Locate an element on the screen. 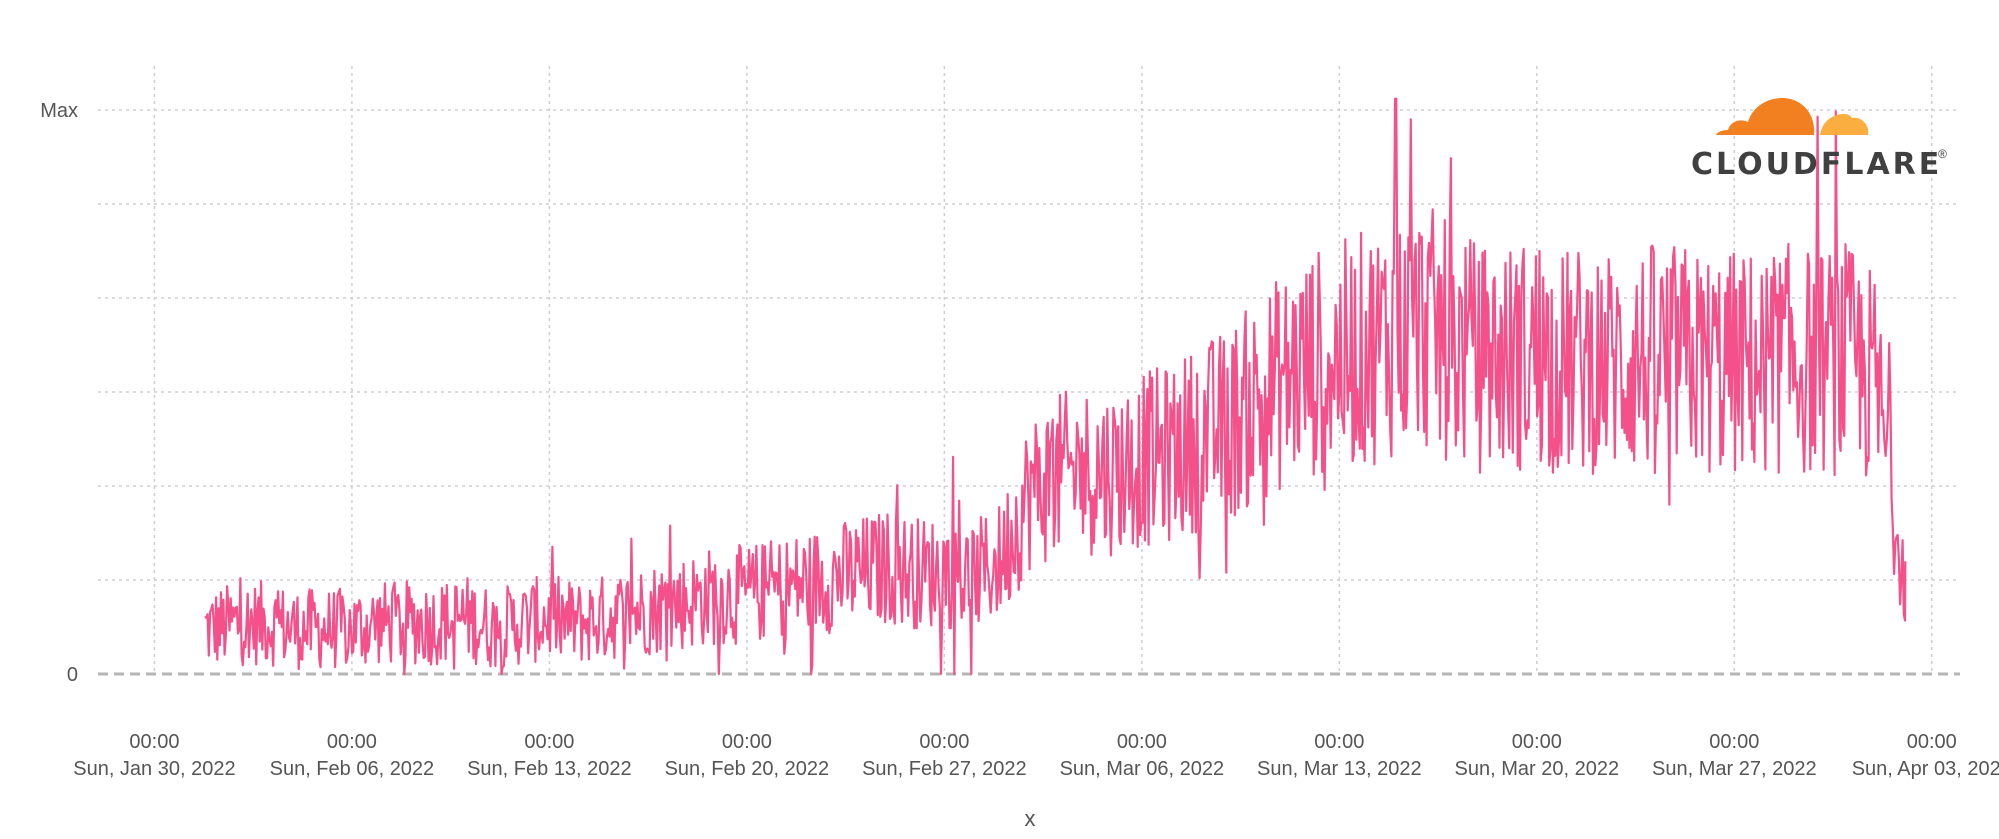  x-tick-date: Sun, Apr 03, 2022 is located at coordinates (1925, 769).